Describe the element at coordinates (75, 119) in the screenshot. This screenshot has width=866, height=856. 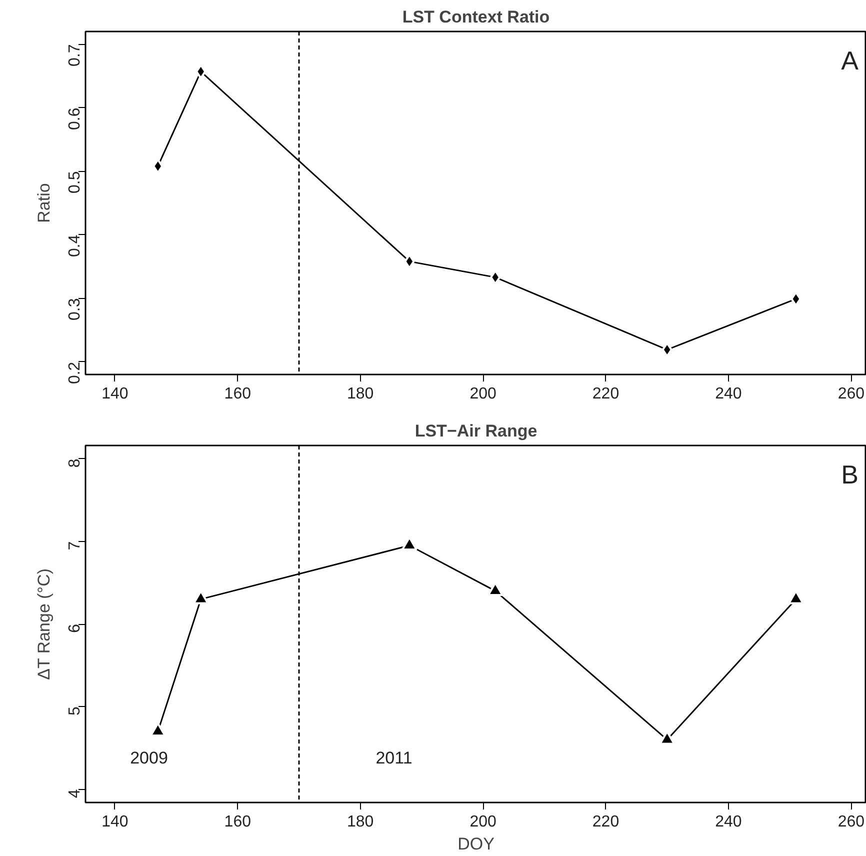
I see `y-tick-label: 0.6` at that location.